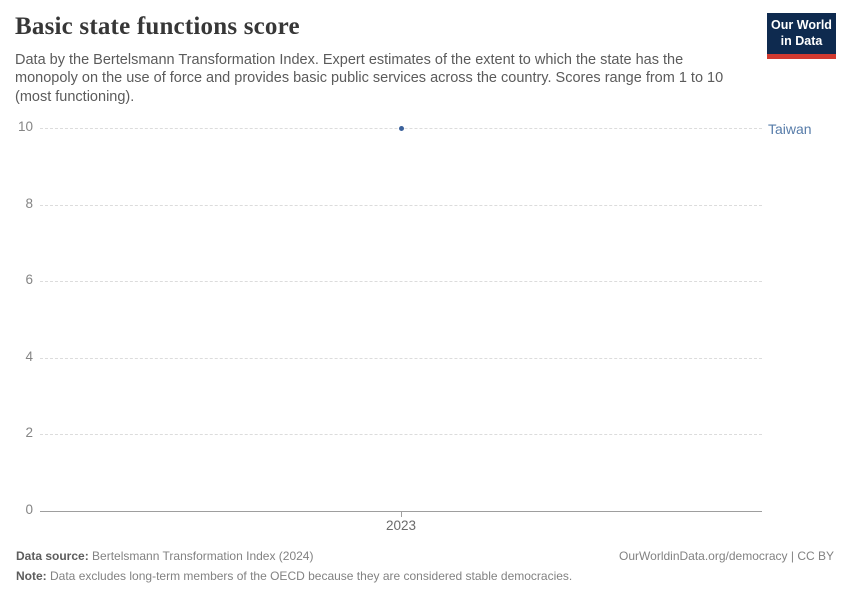  Describe the element at coordinates (401, 282) in the screenshot. I see `gridline-y6` at that location.